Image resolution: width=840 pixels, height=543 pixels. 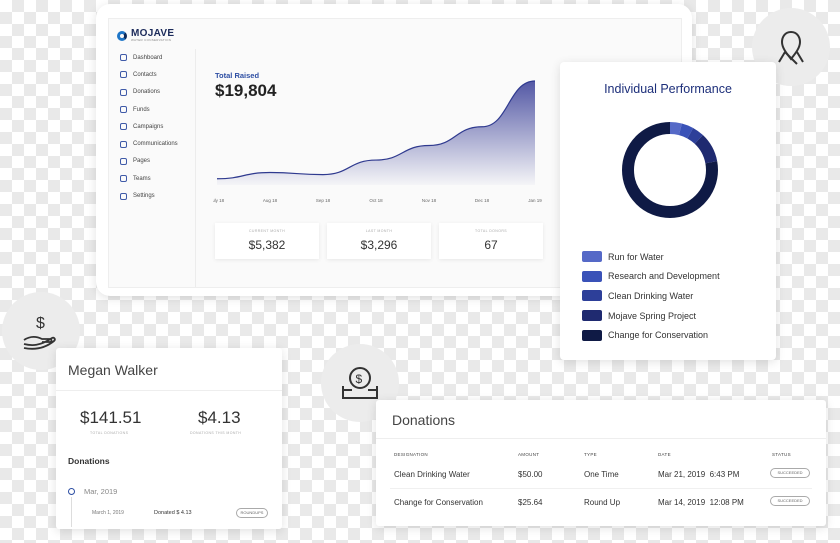 I want to click on stat-value: $5,382, so click(x=267, y=245).